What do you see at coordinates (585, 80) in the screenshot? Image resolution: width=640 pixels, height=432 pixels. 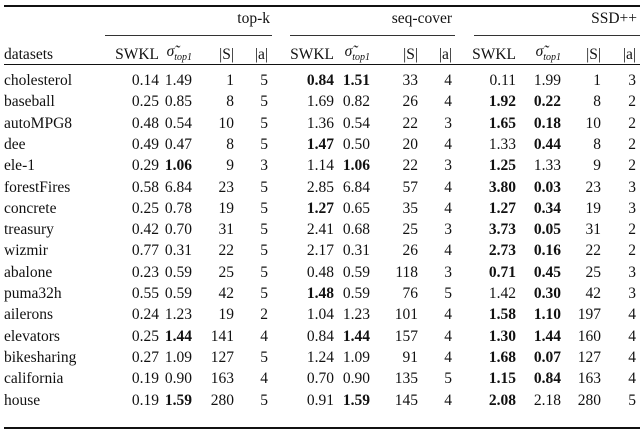 I see `subgroup-count-cell: 1` at bounding box center [585, 80].